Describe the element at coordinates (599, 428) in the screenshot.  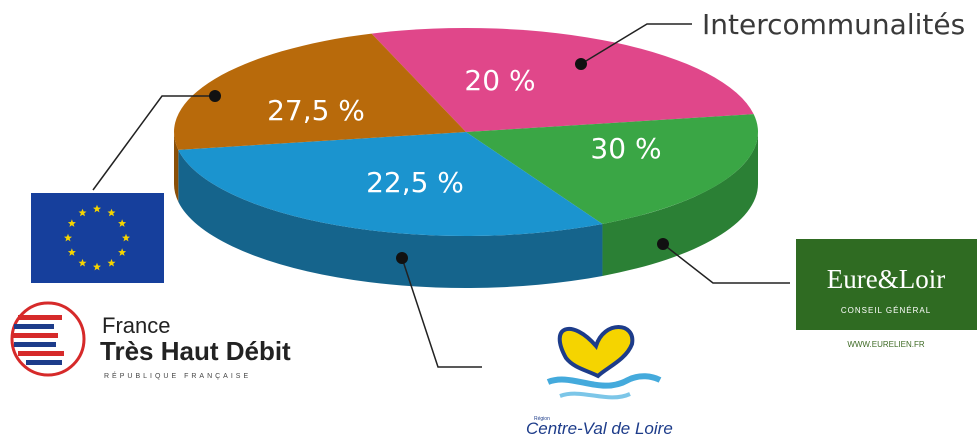
I see `cvl-name: Centre-Val de Loire` at that location.